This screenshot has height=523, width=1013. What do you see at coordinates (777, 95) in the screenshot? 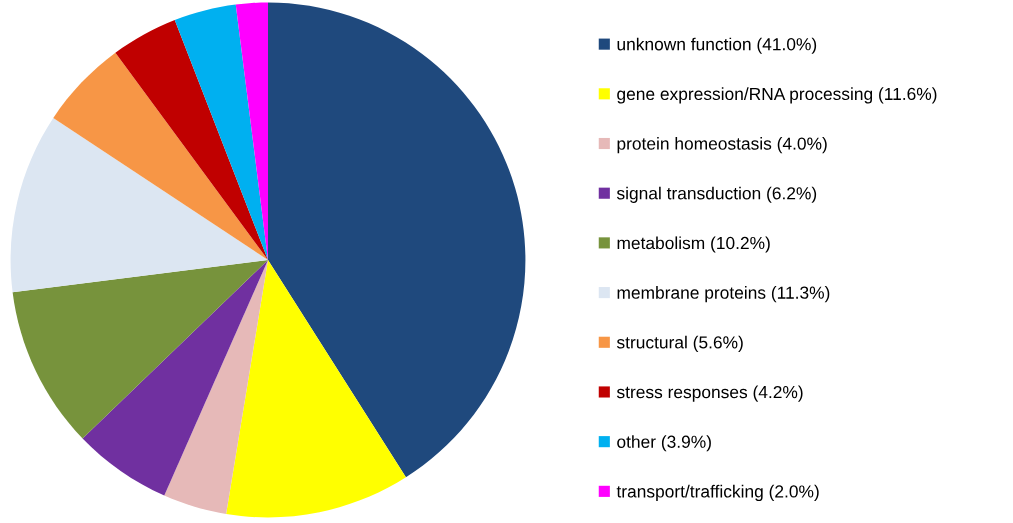
I see `legend-label: gene expression/RNA processing (11.6%)` at bounding box center [777, 95].